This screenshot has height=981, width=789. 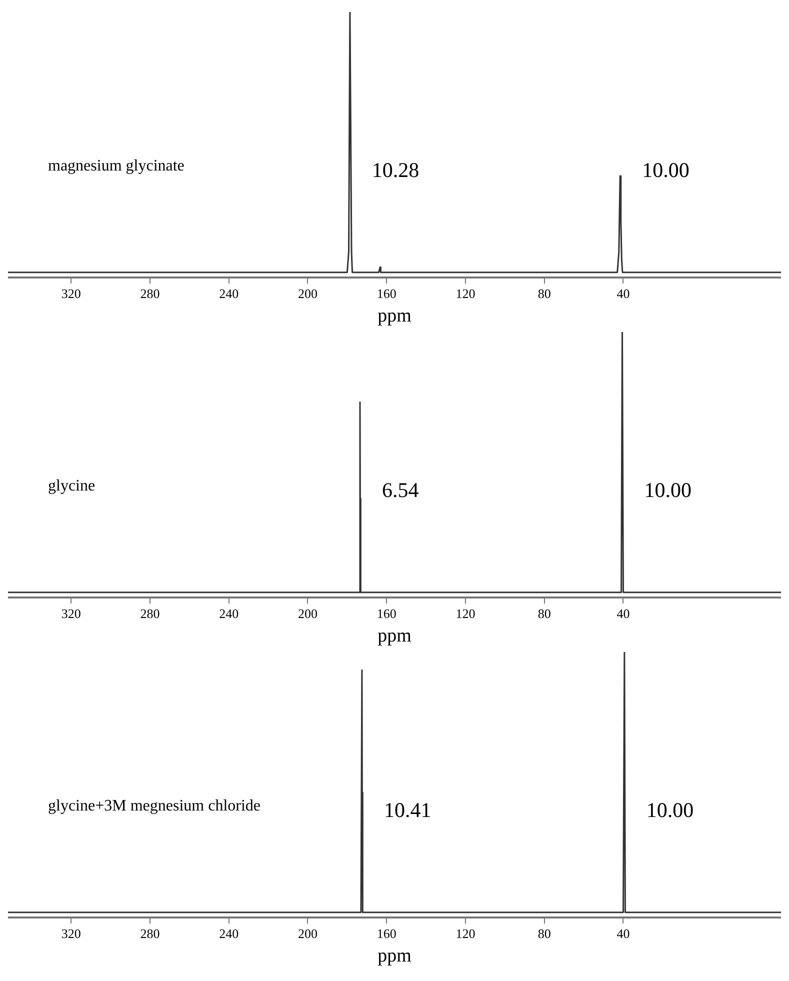 I want to click on text: glycine+3M megnesium chloride, so click(x=154, y=805).